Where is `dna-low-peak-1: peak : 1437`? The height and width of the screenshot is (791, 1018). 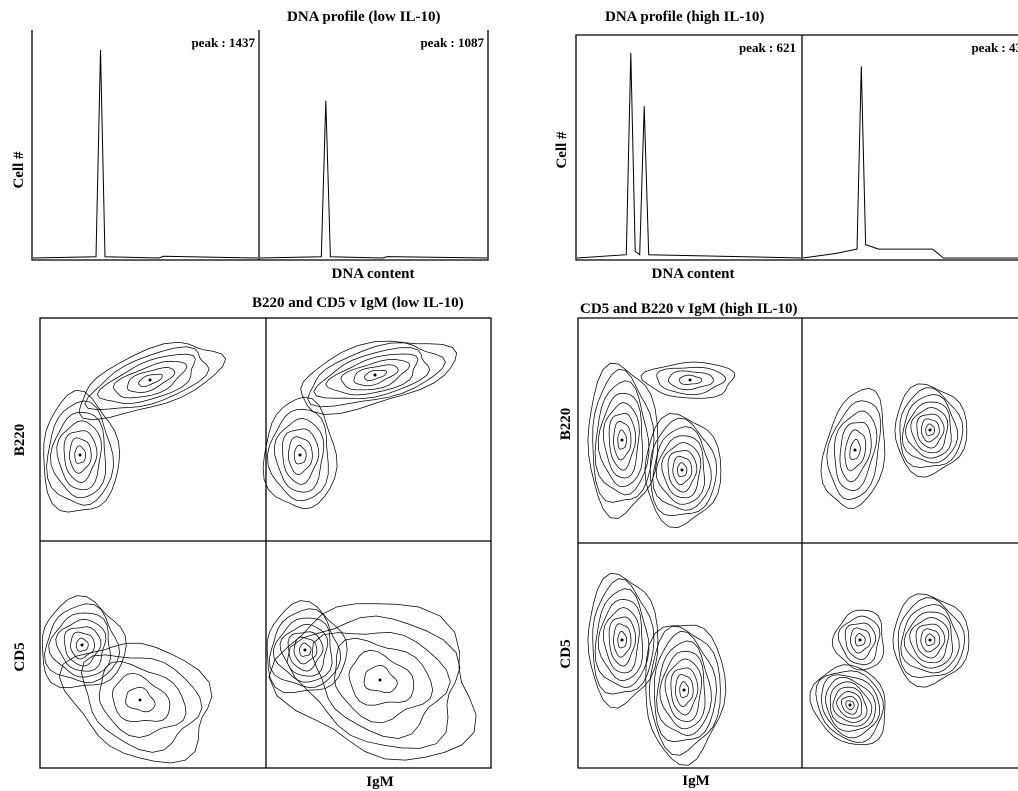
dna-low-peak-1: peak : 1437 is located at coordinates (223, 42).